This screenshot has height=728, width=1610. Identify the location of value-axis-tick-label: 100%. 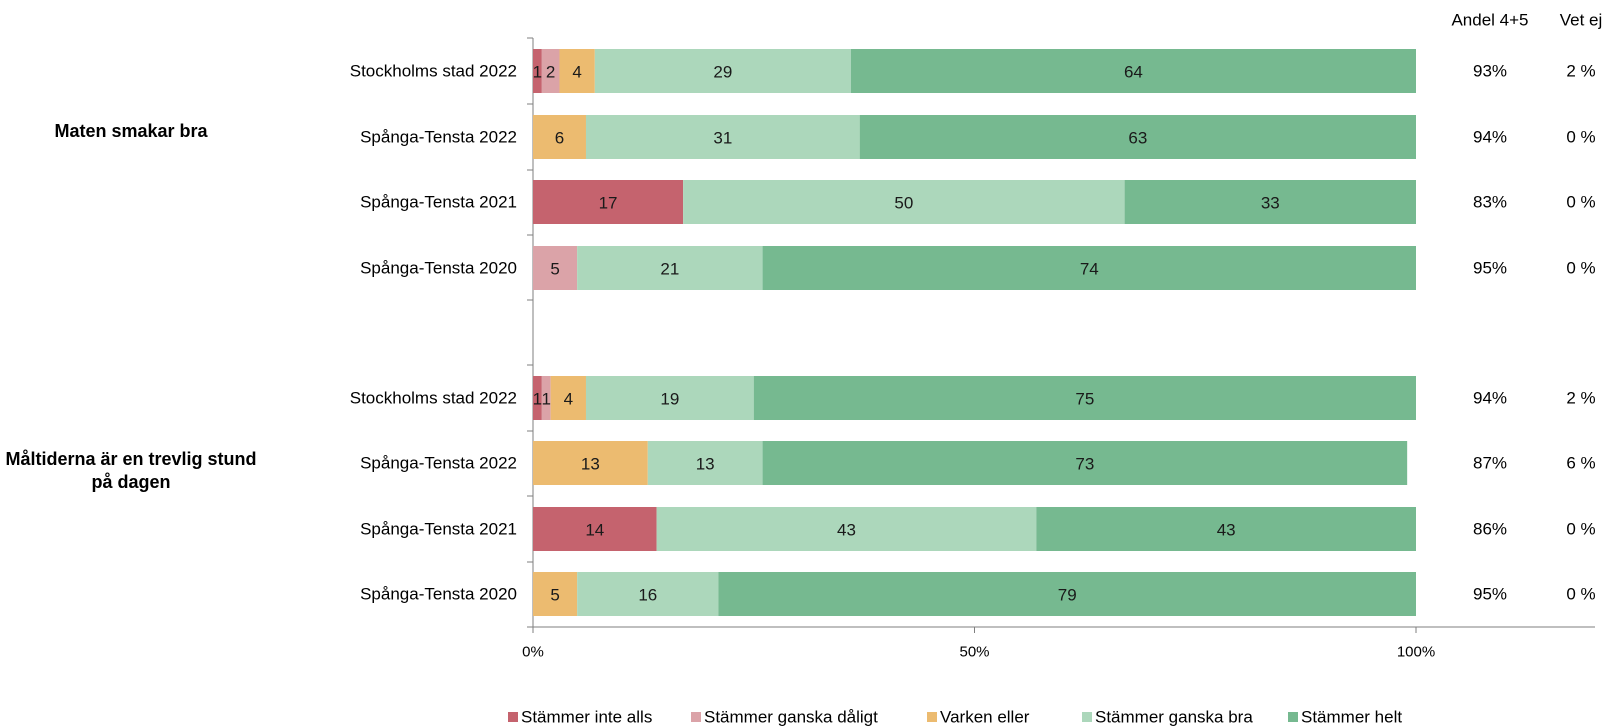
(1416, 652).